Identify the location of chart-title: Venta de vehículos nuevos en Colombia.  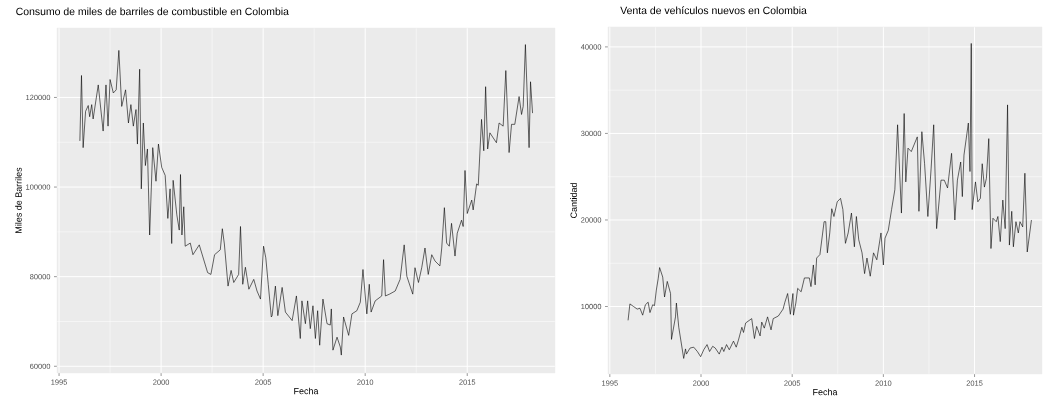
(713, 10).